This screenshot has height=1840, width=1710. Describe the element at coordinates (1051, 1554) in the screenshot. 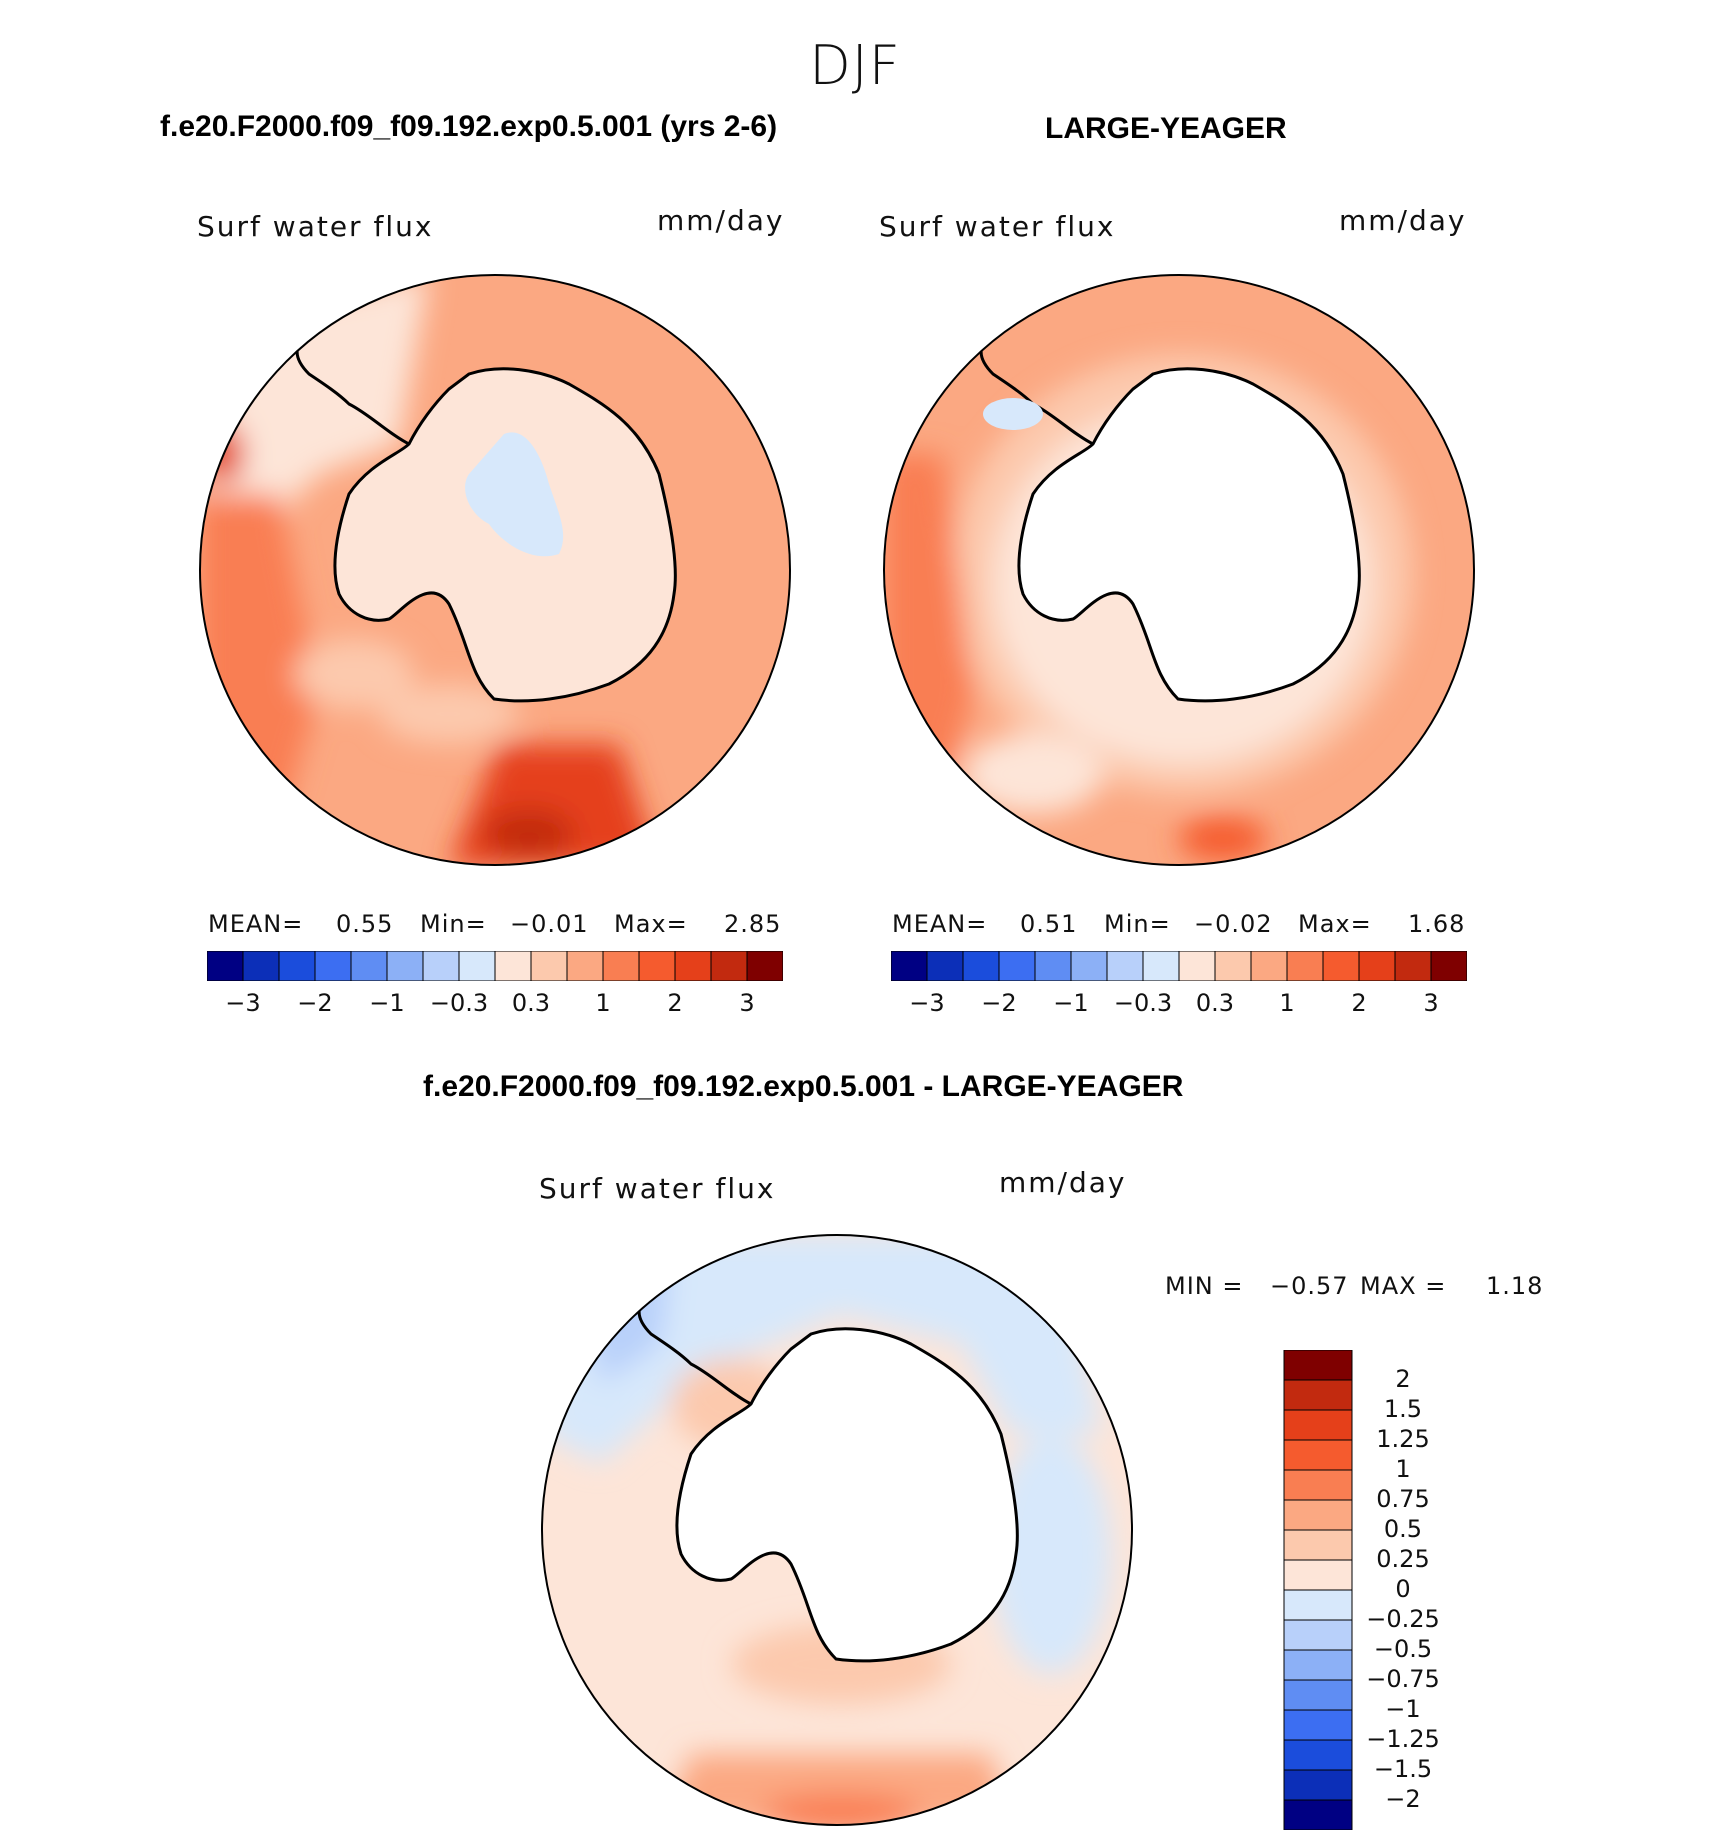

I see `diff-field-negative-east` at that location.